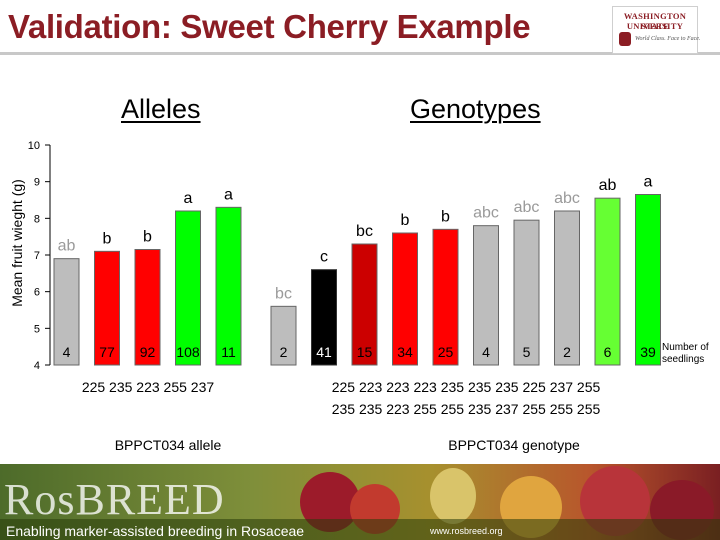 Image resolution: width=720 pixels, height=540 pixels. Describe the element at coordinates (324, 257) in the screenshot. I see `significance-letter: c` at that location.